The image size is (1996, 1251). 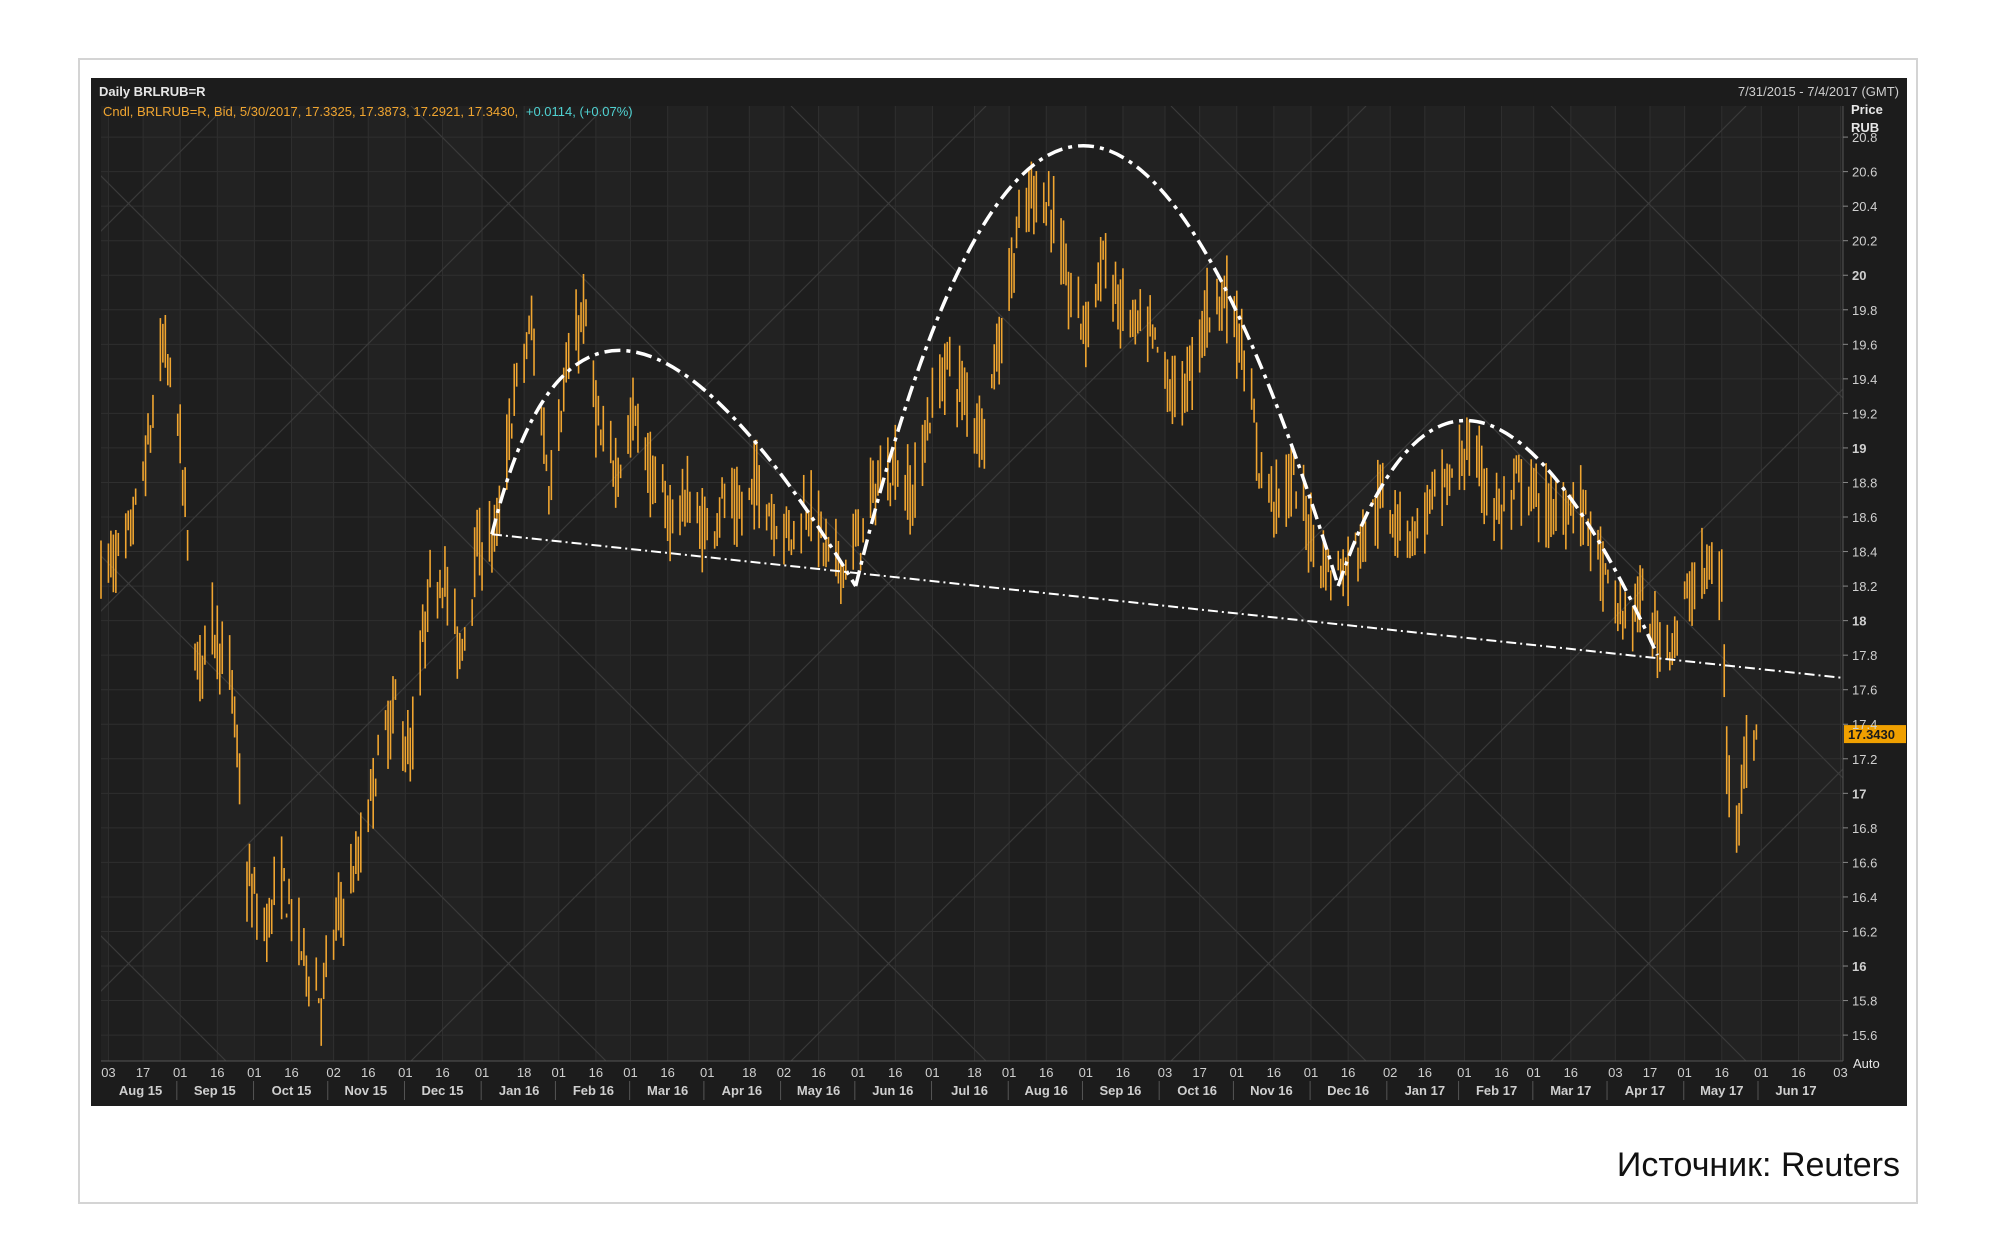 I want to click on price-tick-label: 18.2, so click(x=1864, y=586).